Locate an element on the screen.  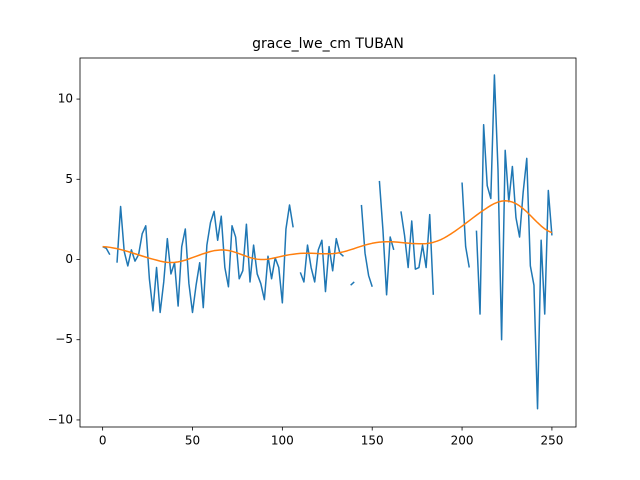
y-tick-label: 0 is located at coordinates (69, 259).